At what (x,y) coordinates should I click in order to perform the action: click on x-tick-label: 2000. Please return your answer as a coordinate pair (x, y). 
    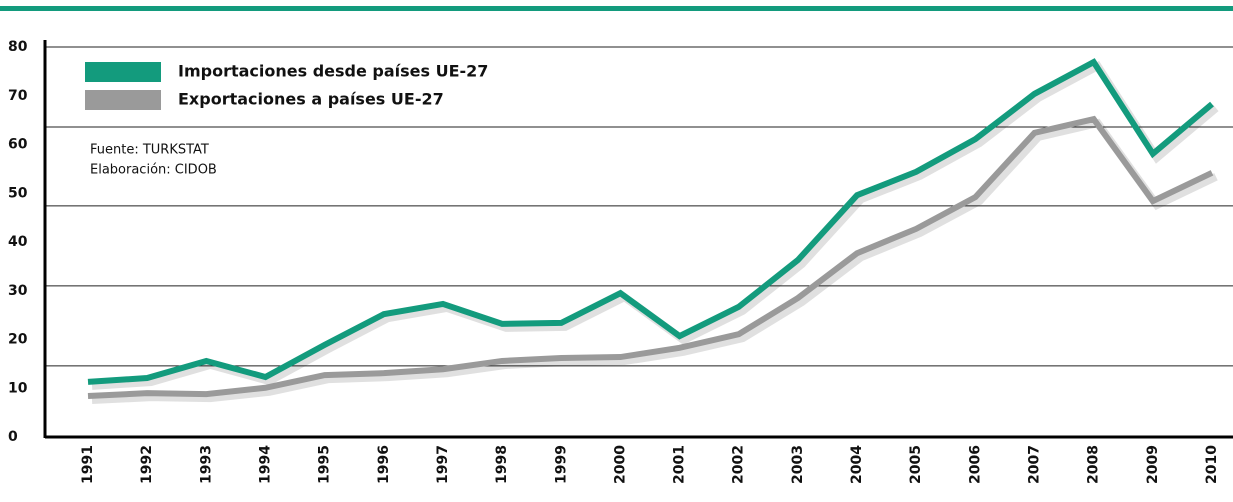
    Looking at the image, I should click on (620, 464).